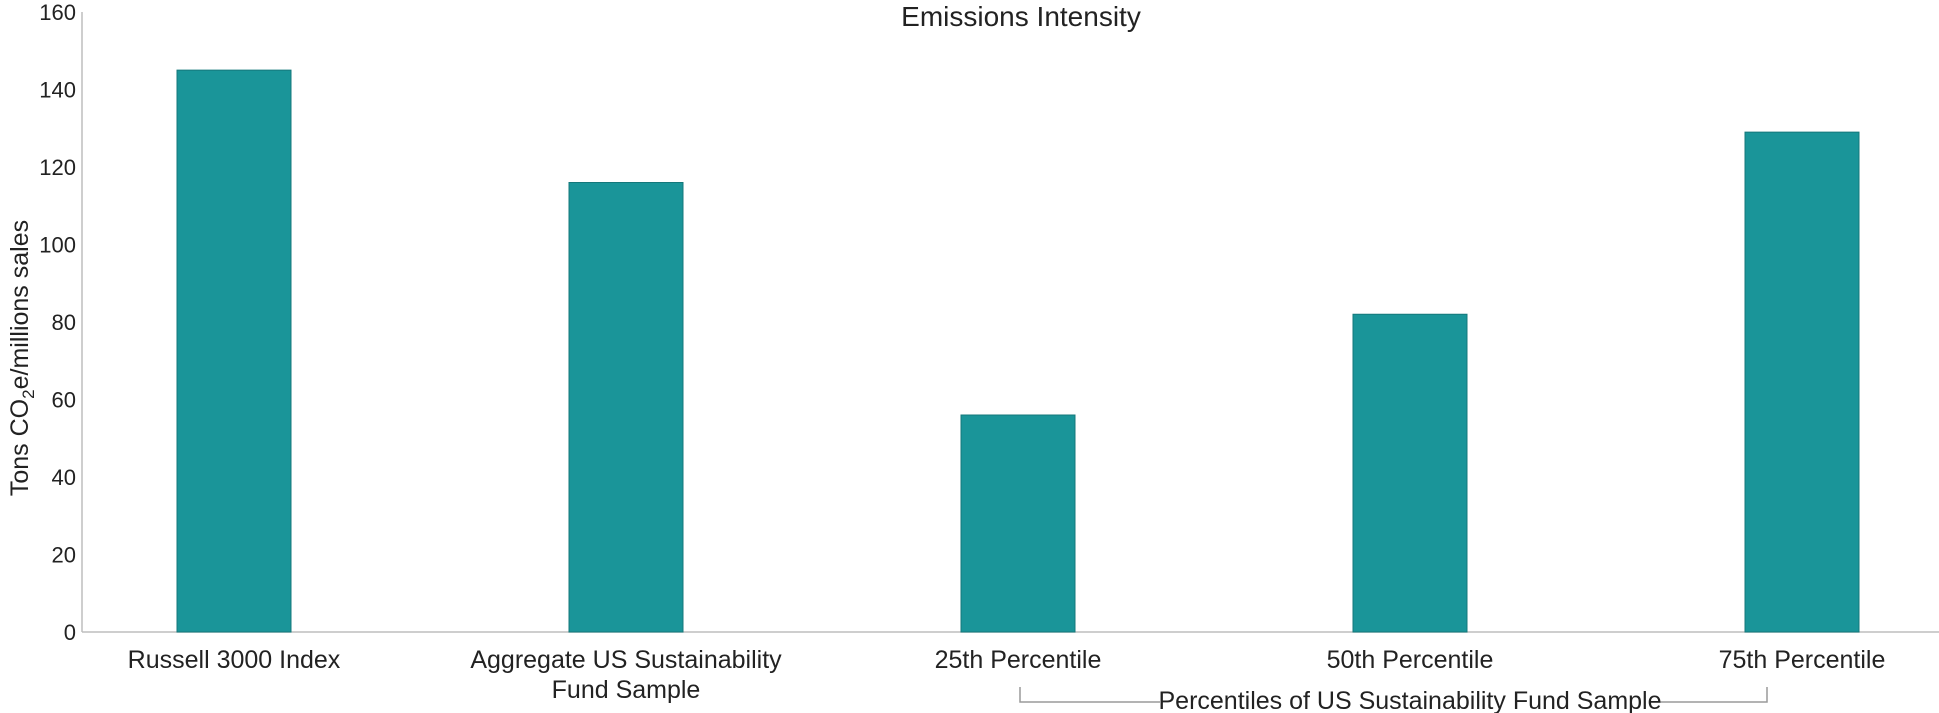 The height and width of the screenshot is (713, 1939). Describe the element at coordinates (1802, 660) in the screenshot. I see `x-category-label: 75th Percentile` at that location.